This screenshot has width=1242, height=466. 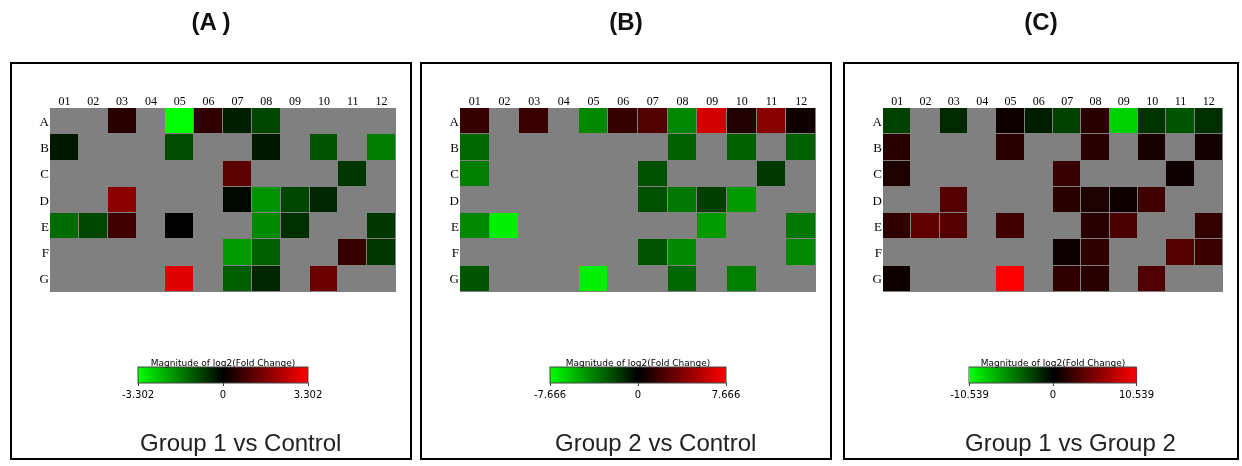 I want to click on text: Group 1 vs Control, so click(x=241, y=442).